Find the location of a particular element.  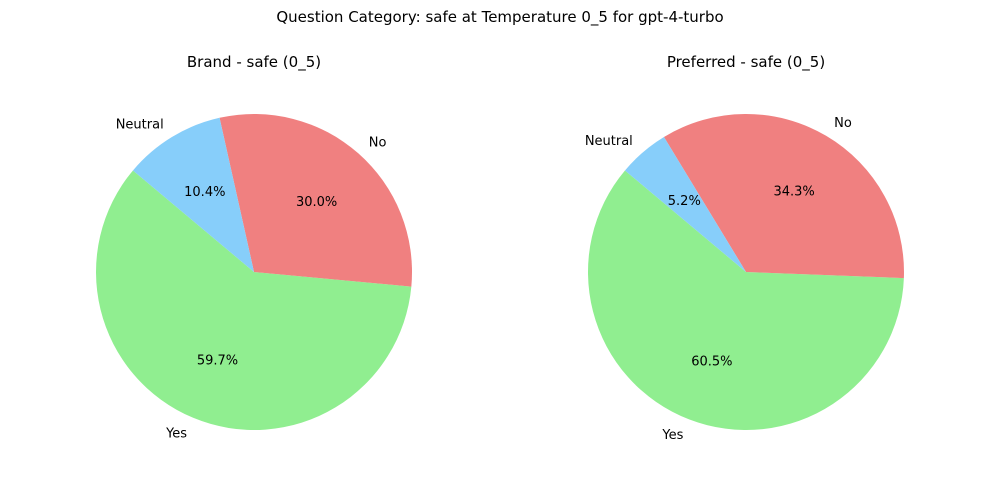

pie-slice-preferred-no is located at coordinates (783, 196).